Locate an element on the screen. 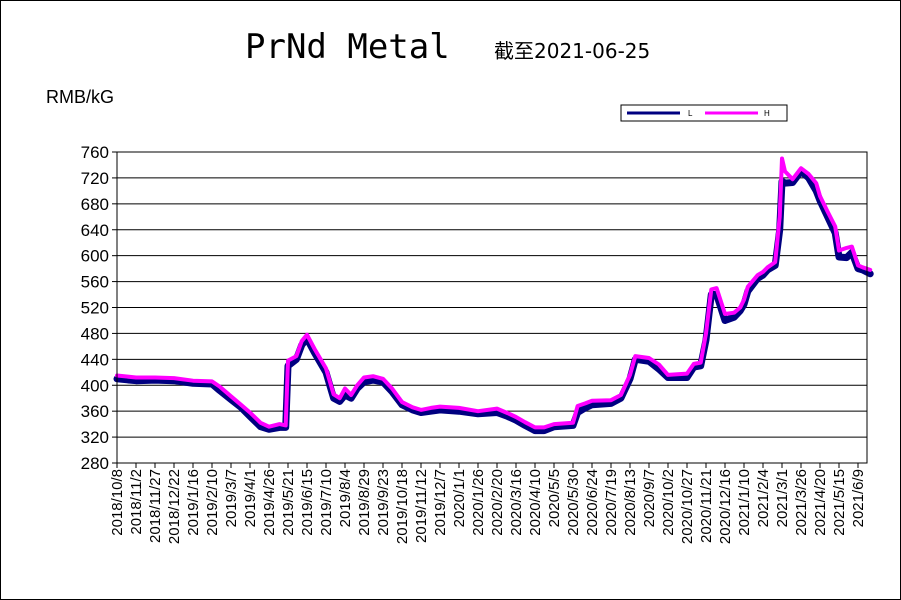 Image resolution: width=901 pixels, height=600 pixels. x-tick-label: 2020/10/27 is located at coordinates (687, 506).